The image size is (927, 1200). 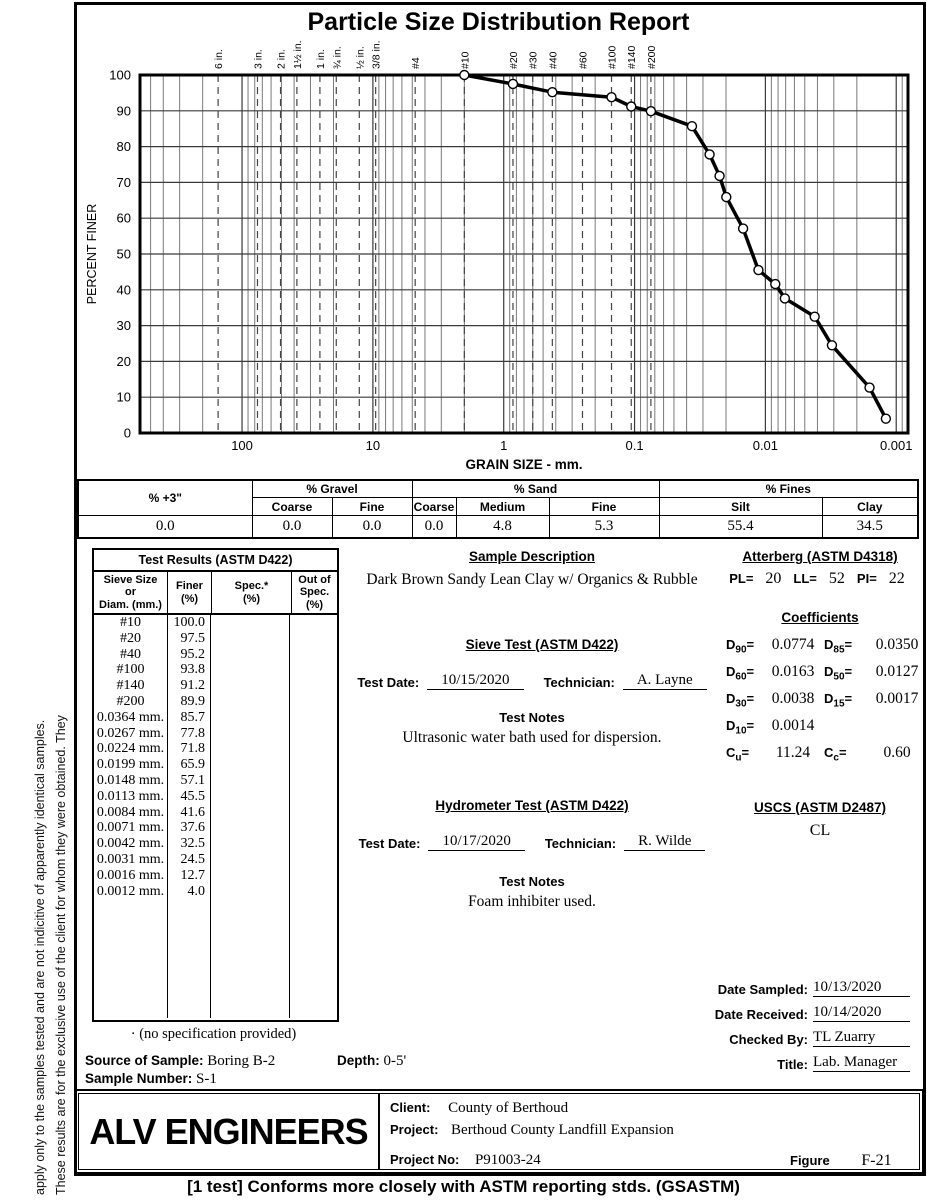 I want to click on sample-description-title: Sample Description, so click(x=532, y=556).